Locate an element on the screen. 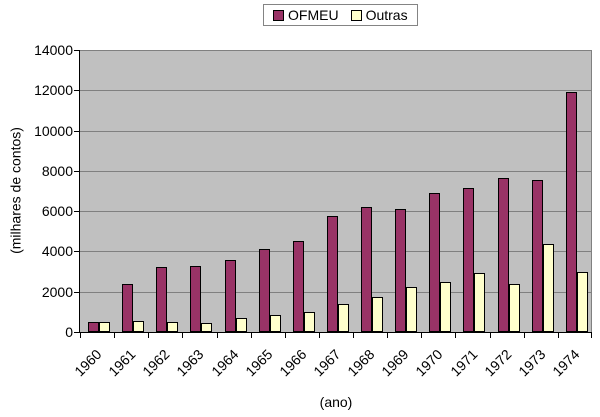 This screenshot has width=600, height=417. x-axis-label-1970: 1970 is located at coordinates (428, 363).